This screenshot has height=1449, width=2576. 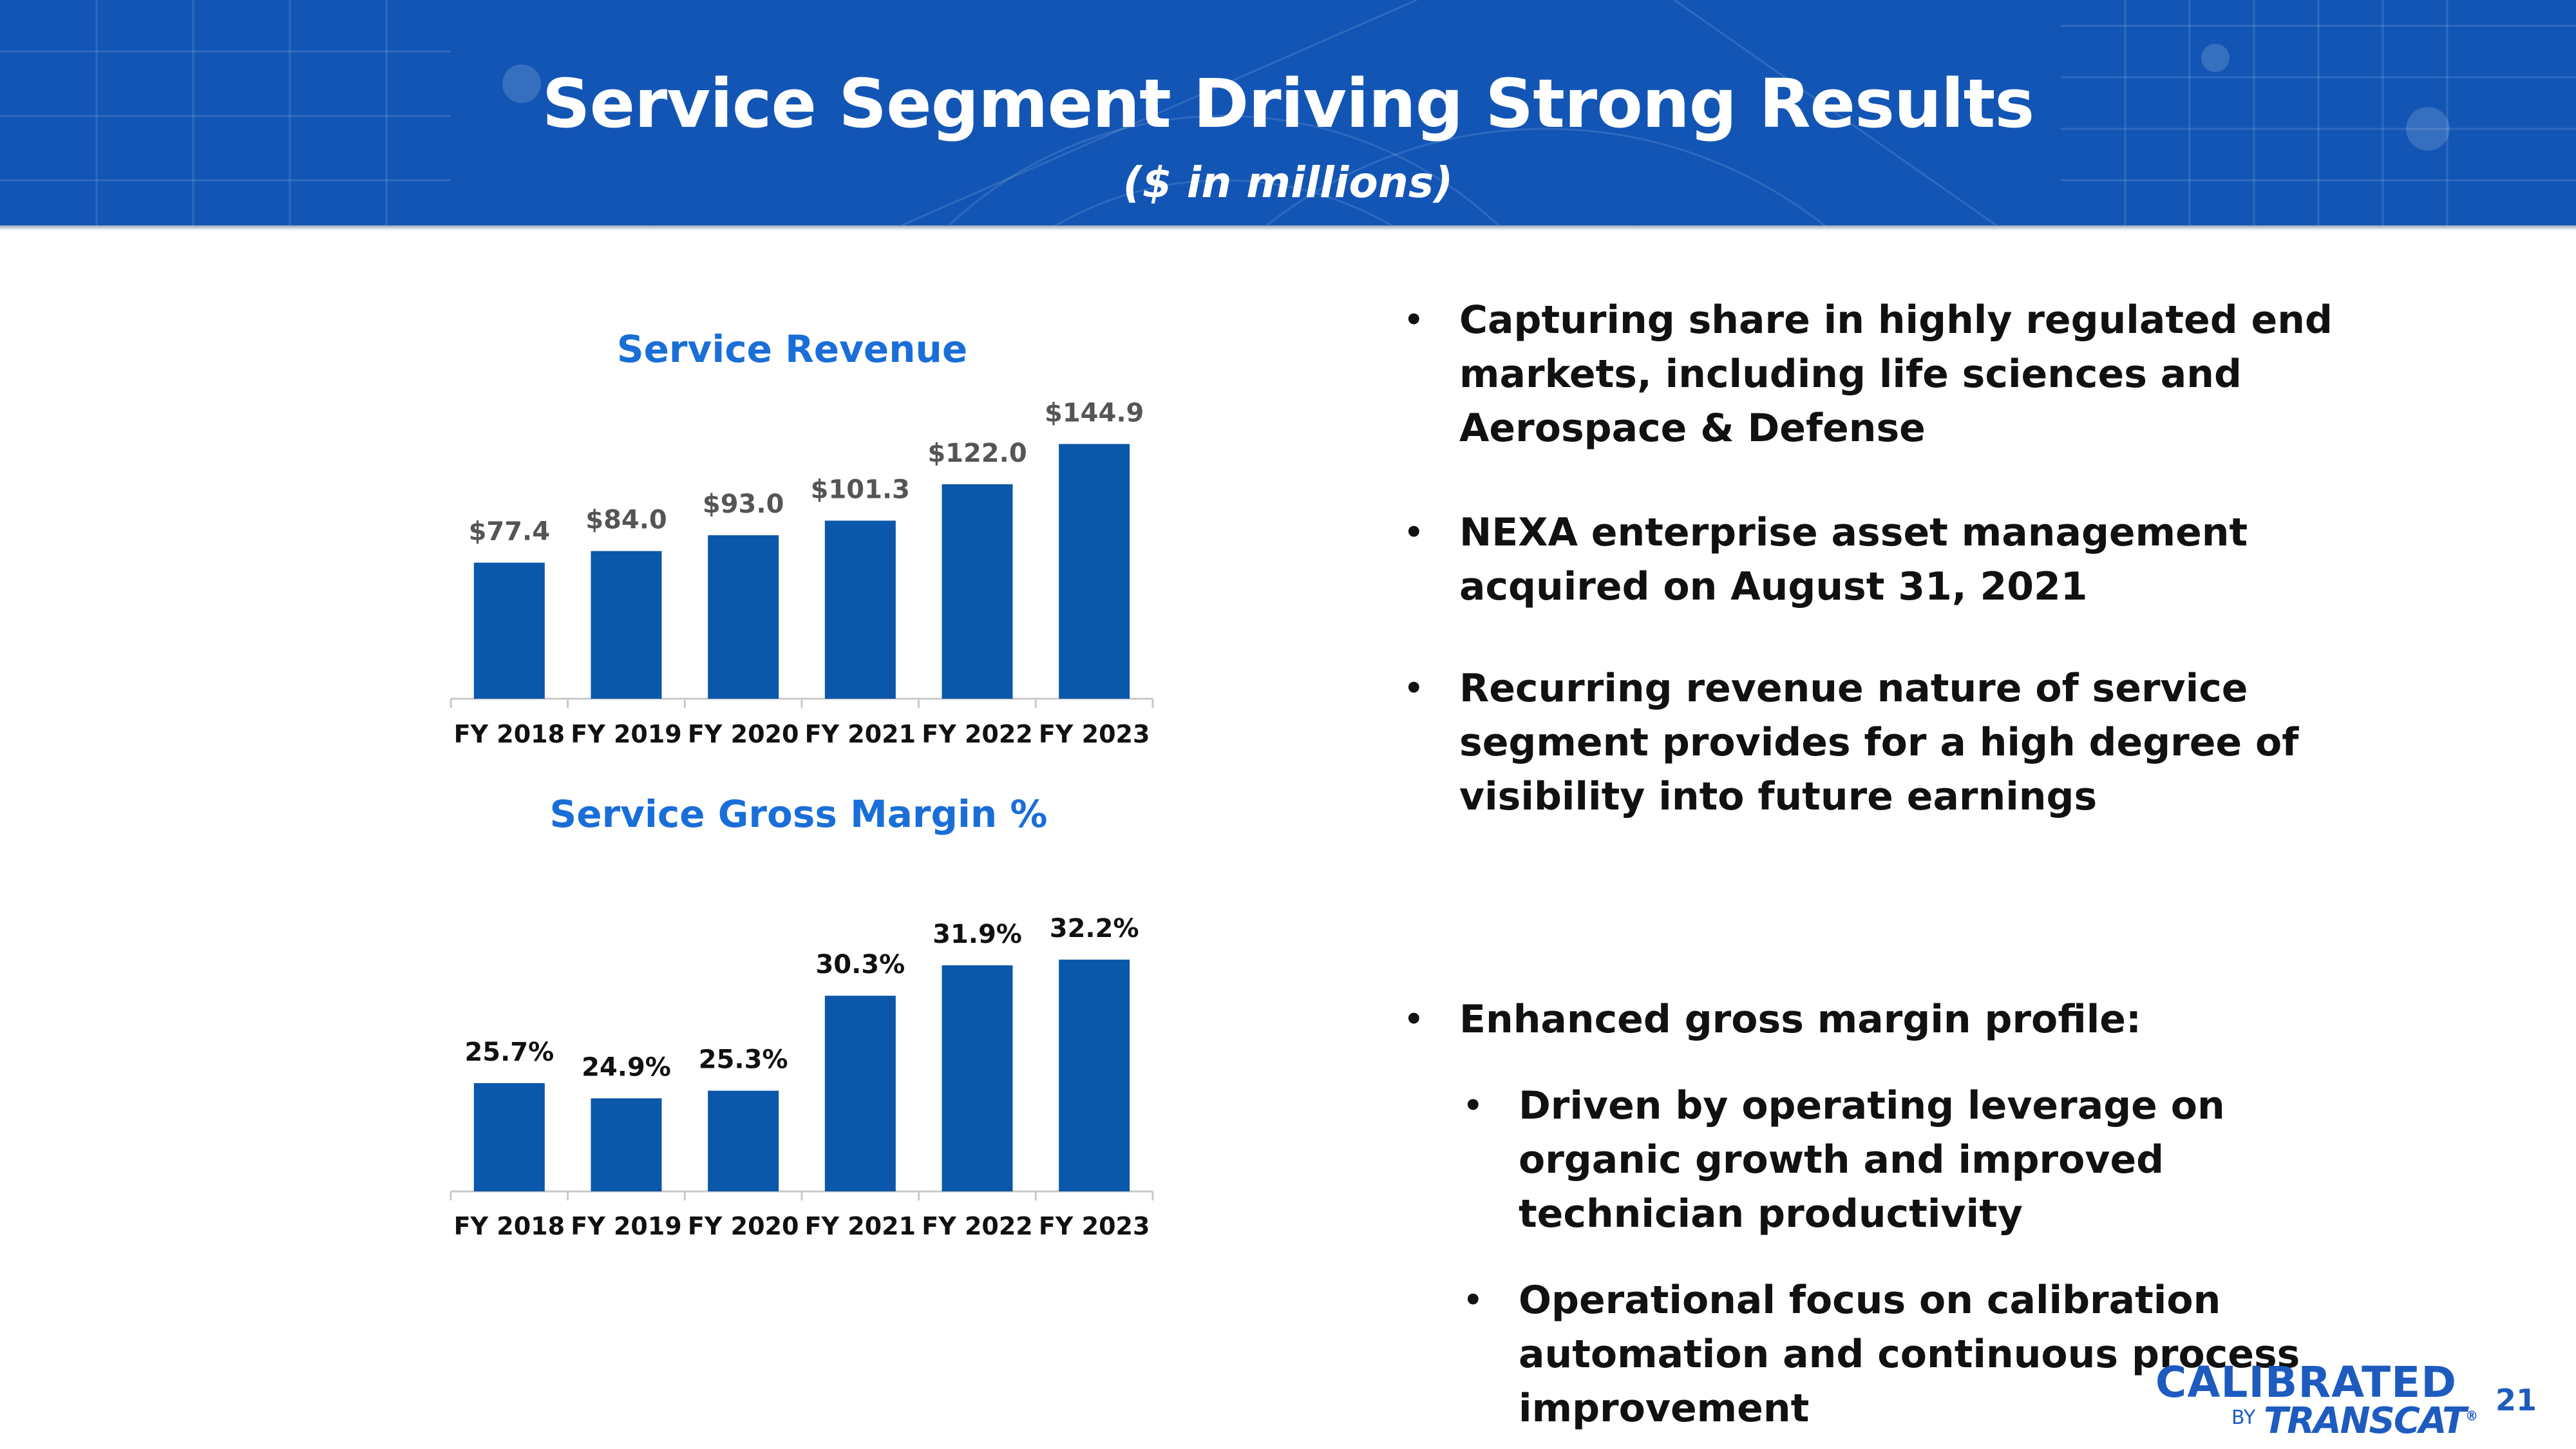 What do you see at coordinates (860, 965) in the screenshot?
I see `margin-data-label: 30.3%` at bounding box center [860, 965].